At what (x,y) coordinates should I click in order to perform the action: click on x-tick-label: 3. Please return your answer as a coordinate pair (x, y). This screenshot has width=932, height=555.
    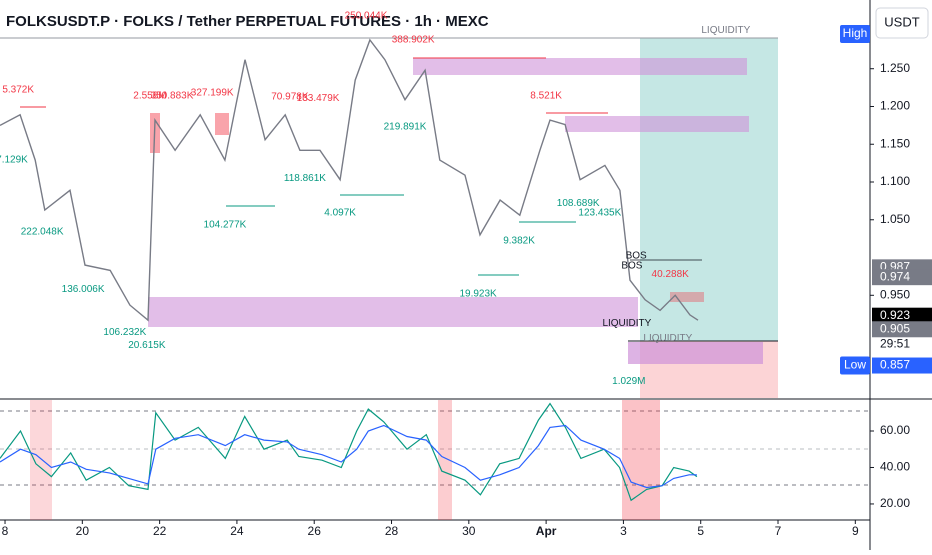
    Looking at the image, I should click on (623, 531).